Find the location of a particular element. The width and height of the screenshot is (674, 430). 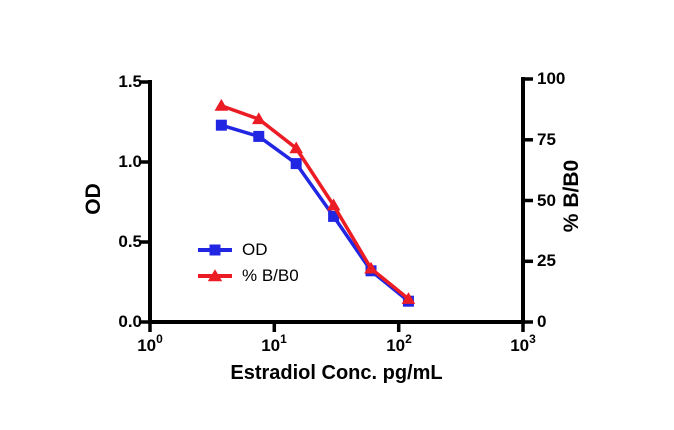

od-legend-swatch is located at coordinates (215, 250).